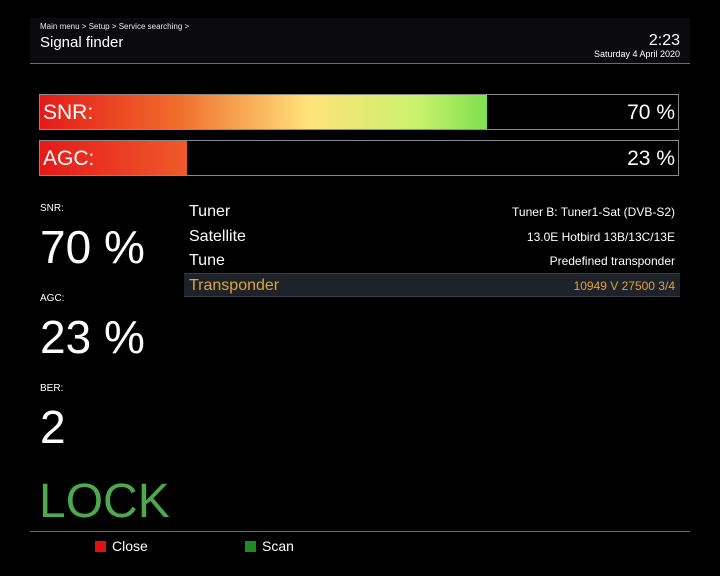  I want to click on green-key-icon, so click(250, 546).